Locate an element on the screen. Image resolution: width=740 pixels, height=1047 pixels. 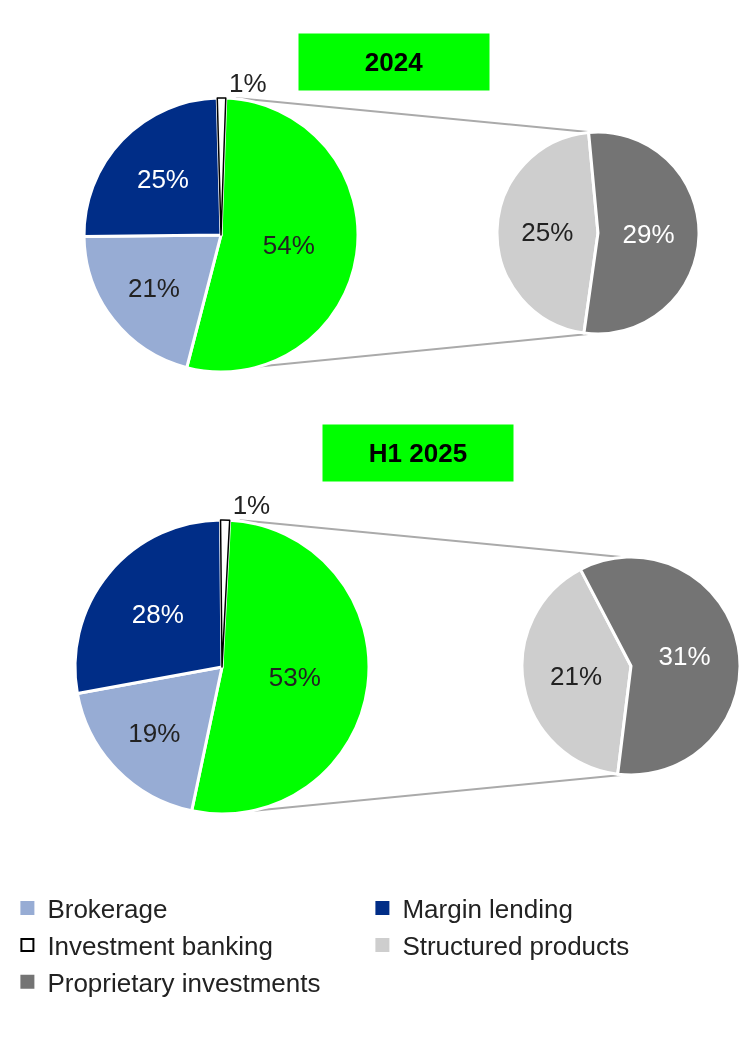
data-label: 28% is located at coordinates (157, 613).